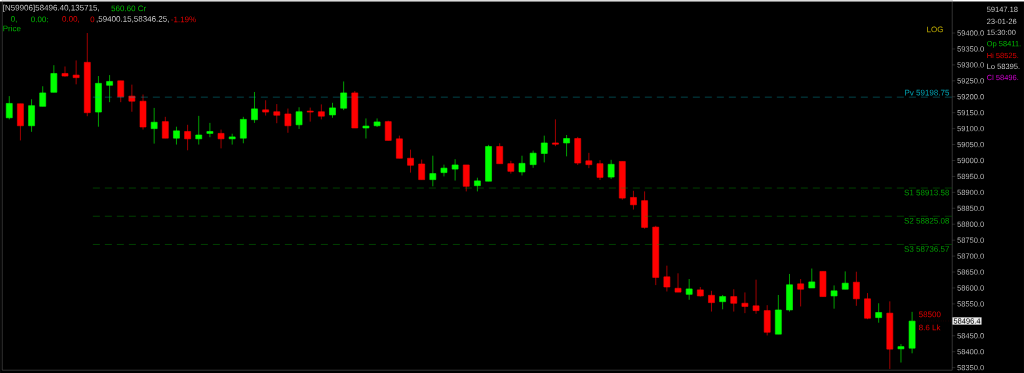 The image size is (1024, 373). What do you see at coordinates (92, 19) in the screenshot?
I see `annotation: 0` at bounding box center [92, 19].